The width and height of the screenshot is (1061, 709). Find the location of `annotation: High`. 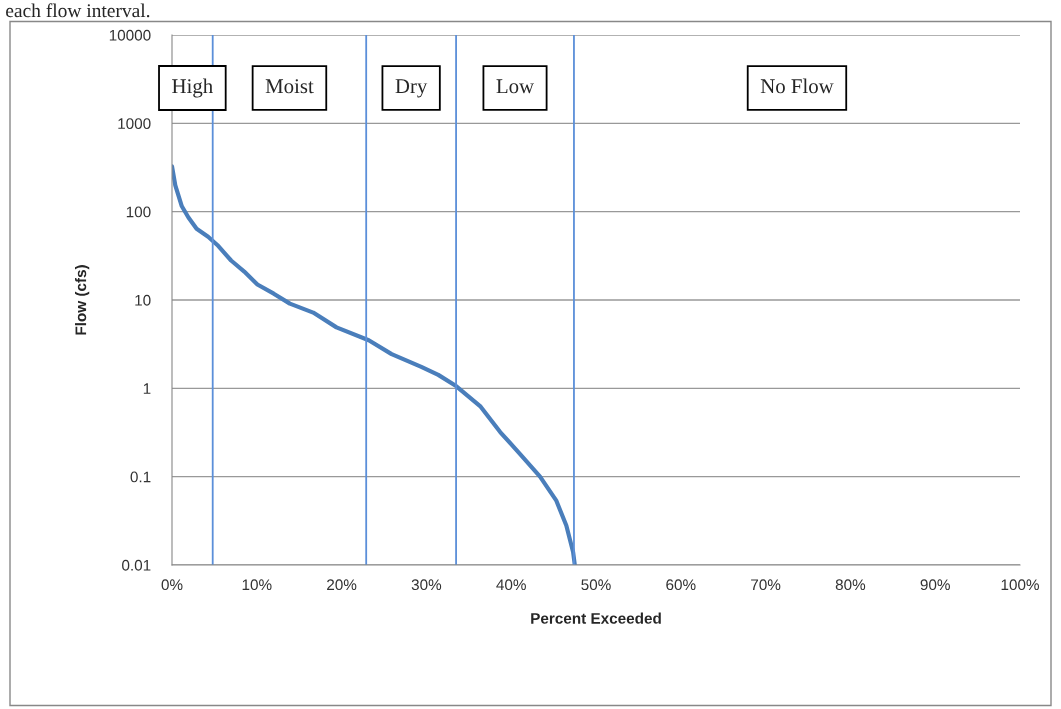

annotation: High is located at coordinates (192, 88).